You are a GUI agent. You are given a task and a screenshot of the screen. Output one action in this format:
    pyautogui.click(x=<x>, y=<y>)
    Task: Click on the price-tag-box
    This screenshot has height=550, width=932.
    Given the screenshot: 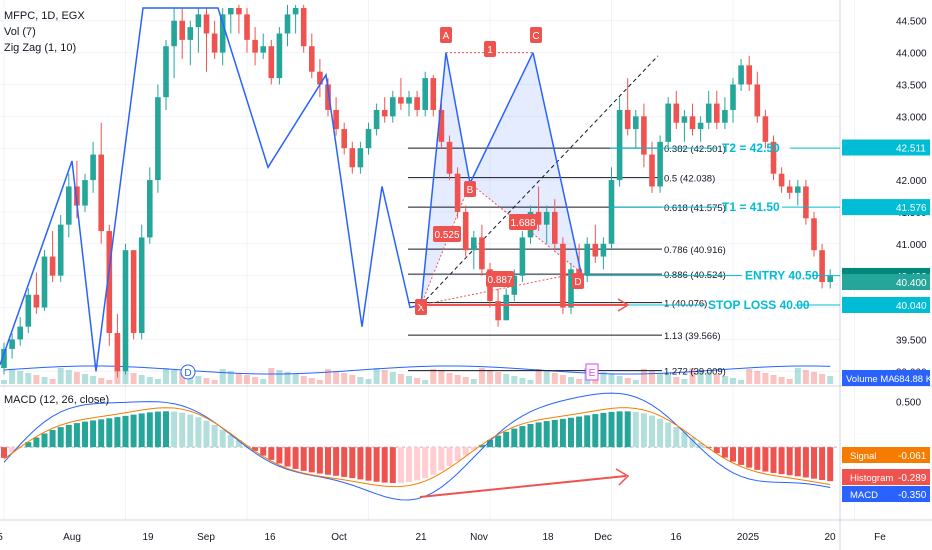 What is the action you would take?
    pyautogui.click(x=886, y=282)
    